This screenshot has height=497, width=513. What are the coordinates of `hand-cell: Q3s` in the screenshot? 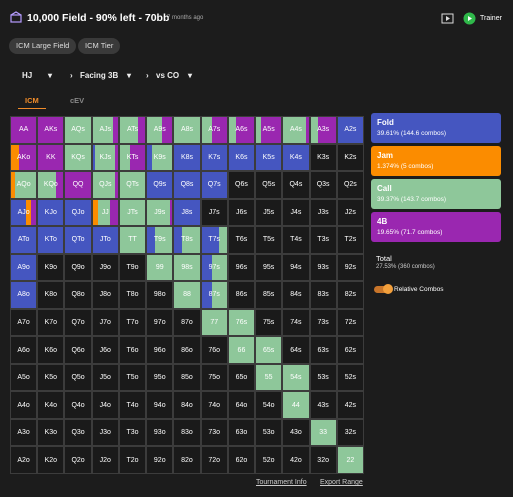 It's located at (323, 185).